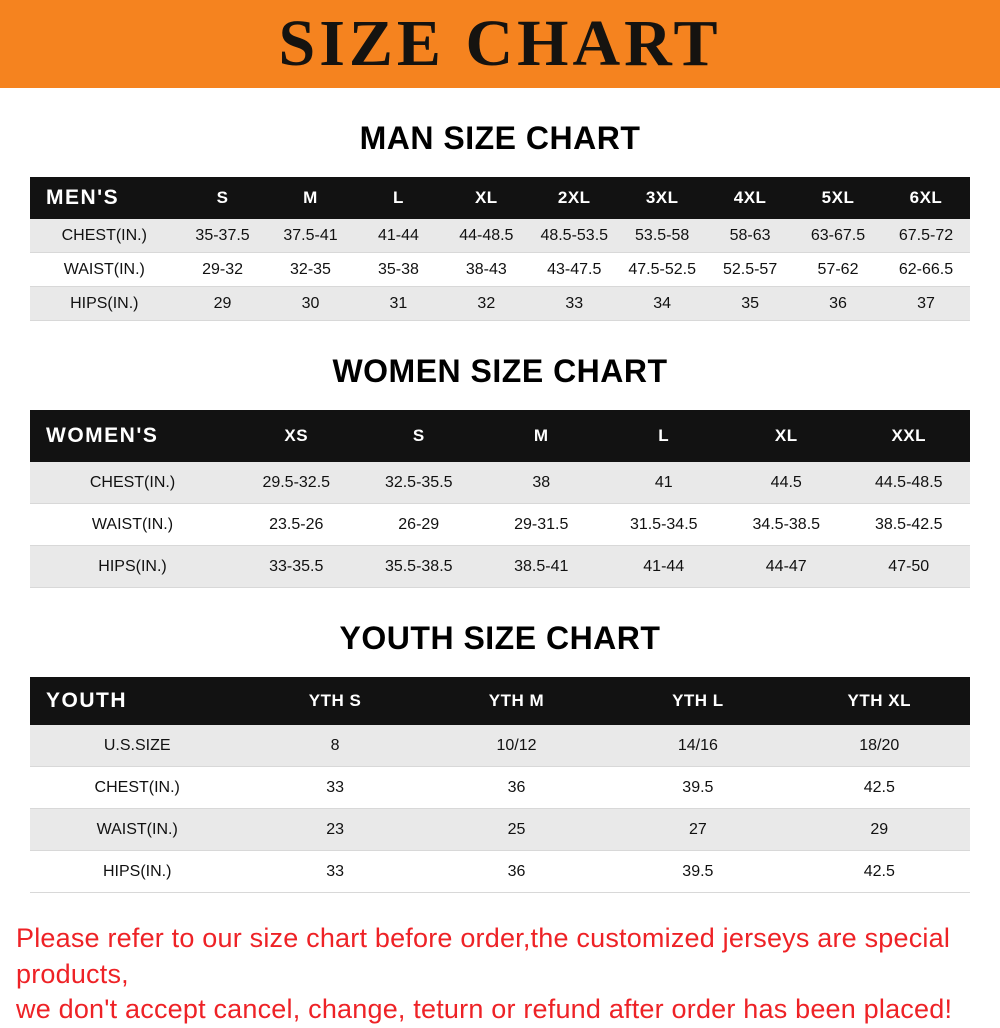  I want to click on value-cell: 47.5-52.5, so click(662, 269).